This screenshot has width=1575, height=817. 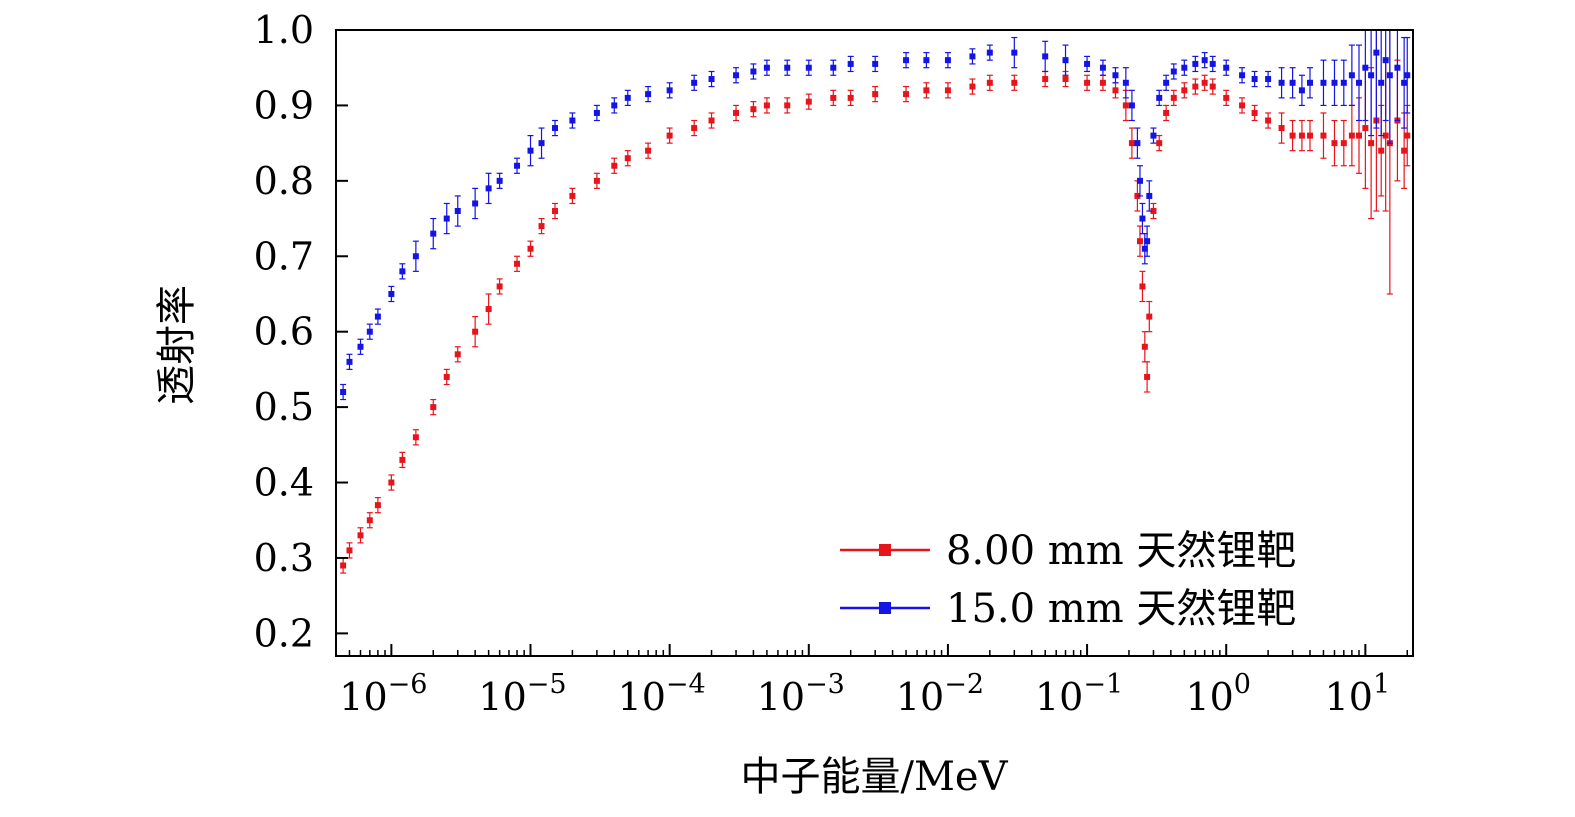 I want to click on y-tick-label: 1.0, so click(x=284, y=30).